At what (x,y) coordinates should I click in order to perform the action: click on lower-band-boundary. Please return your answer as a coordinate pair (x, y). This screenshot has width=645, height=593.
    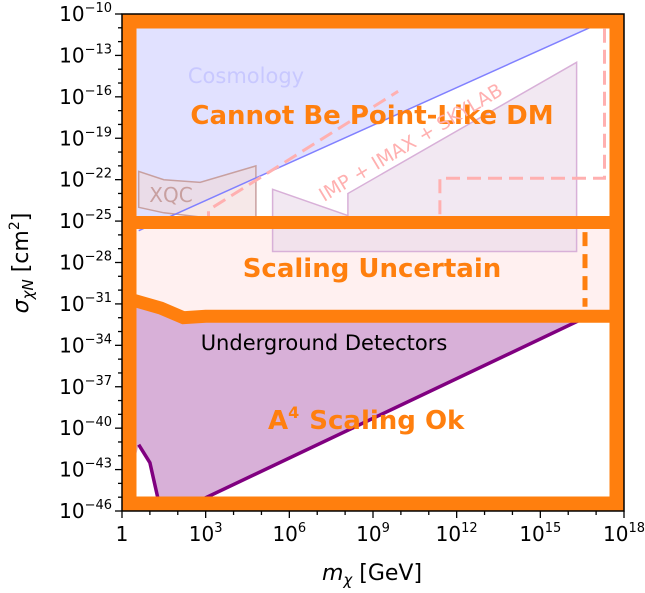
    Looking at the image, I should click on (373, 307).